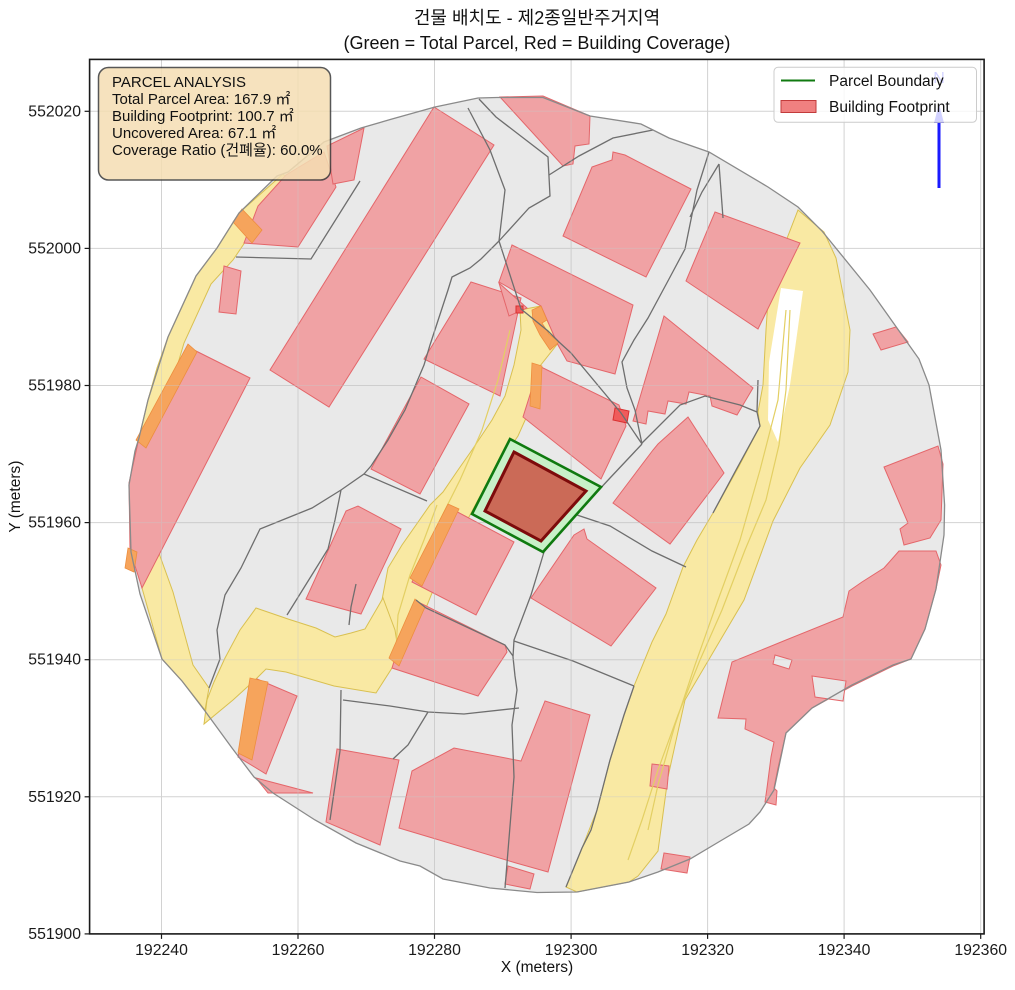 The image size is (1015, 990). What do you see at coordinates (707, 950) in the screenshot?
I see `svg-text: 192320` at bounding box center [707, 950].